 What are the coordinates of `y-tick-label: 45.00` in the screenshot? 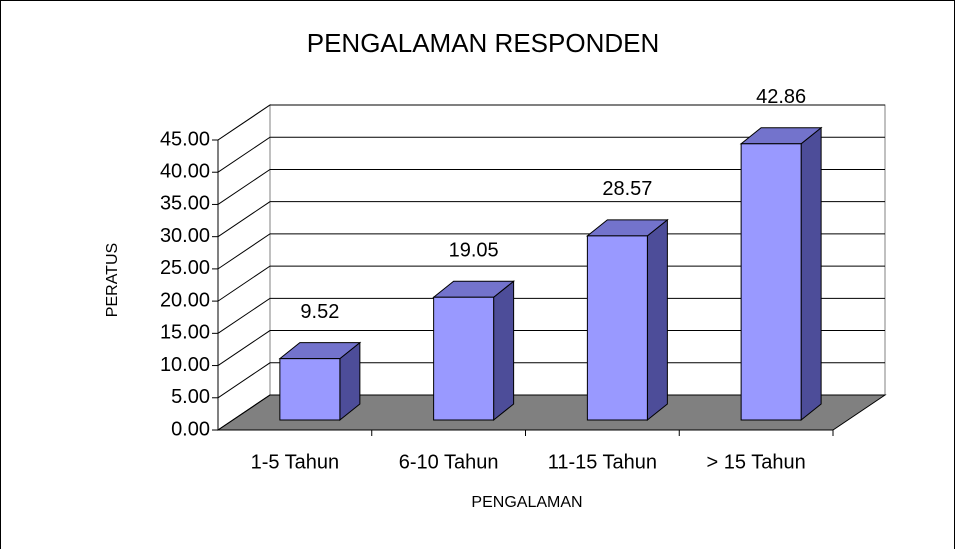 It's located at (185, 139).